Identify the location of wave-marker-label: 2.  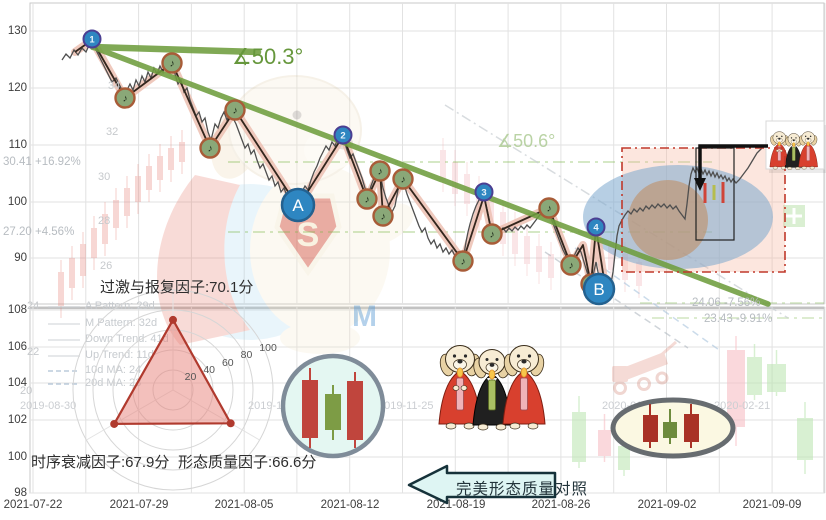
(342, 136).